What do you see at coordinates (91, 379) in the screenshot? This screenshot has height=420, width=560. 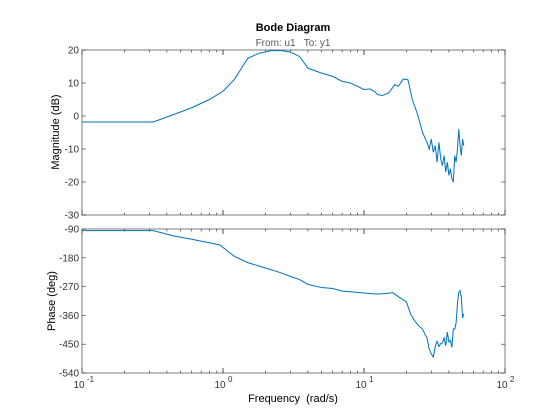 I see `x-tick-label-exponent: -1` at bounding box center [91, 379].